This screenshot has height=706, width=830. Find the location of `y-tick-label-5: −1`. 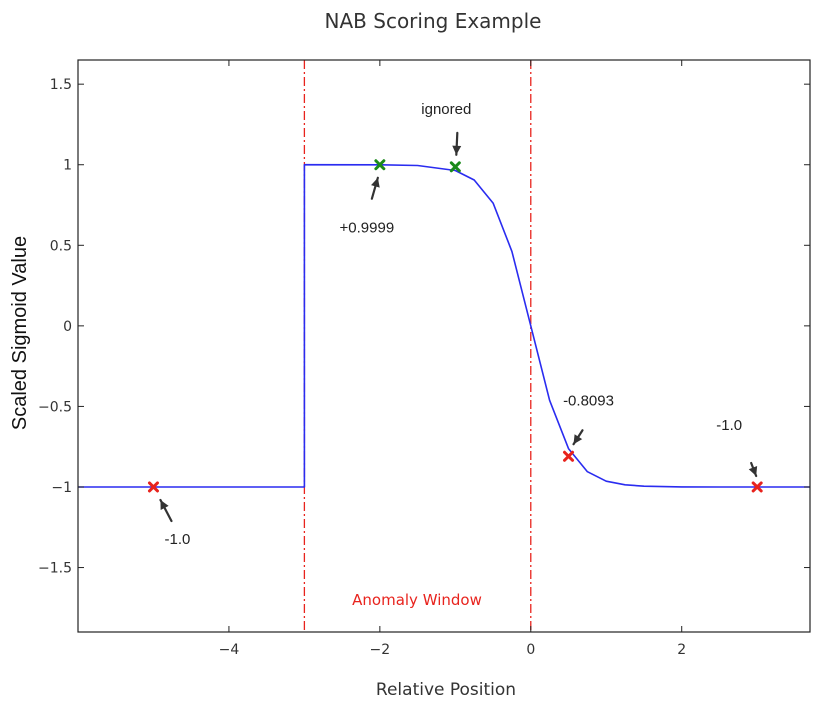

y-tick-label-5: −1 is located at coordinates (61, 488).